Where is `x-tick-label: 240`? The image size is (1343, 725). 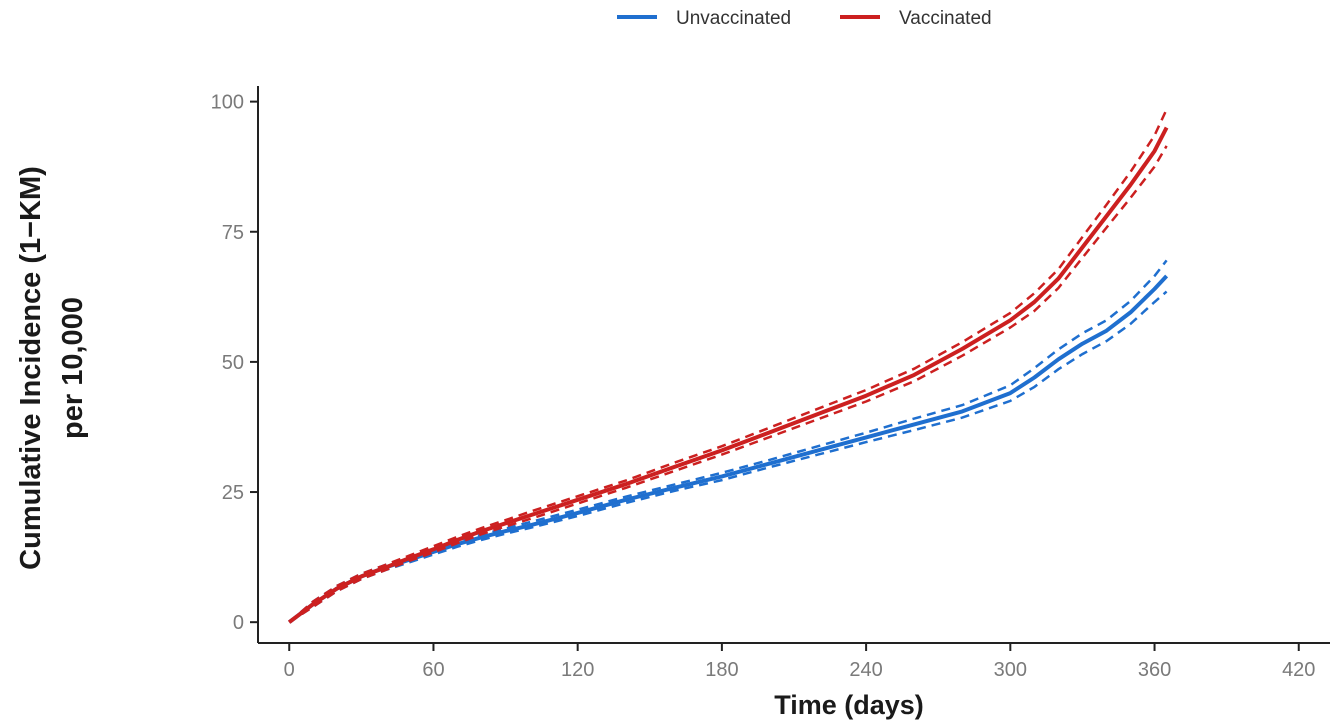
x-tick-label: 240 is located at coordinates (865, 670).